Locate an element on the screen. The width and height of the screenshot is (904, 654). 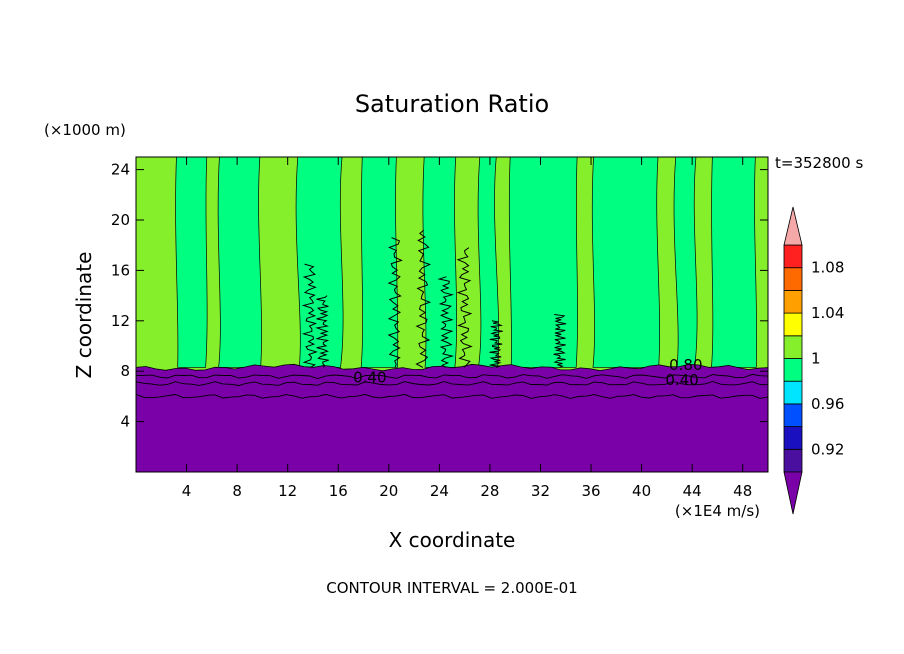
contour-labels: 0.400.800.40 is located at coordinates (527, 372).